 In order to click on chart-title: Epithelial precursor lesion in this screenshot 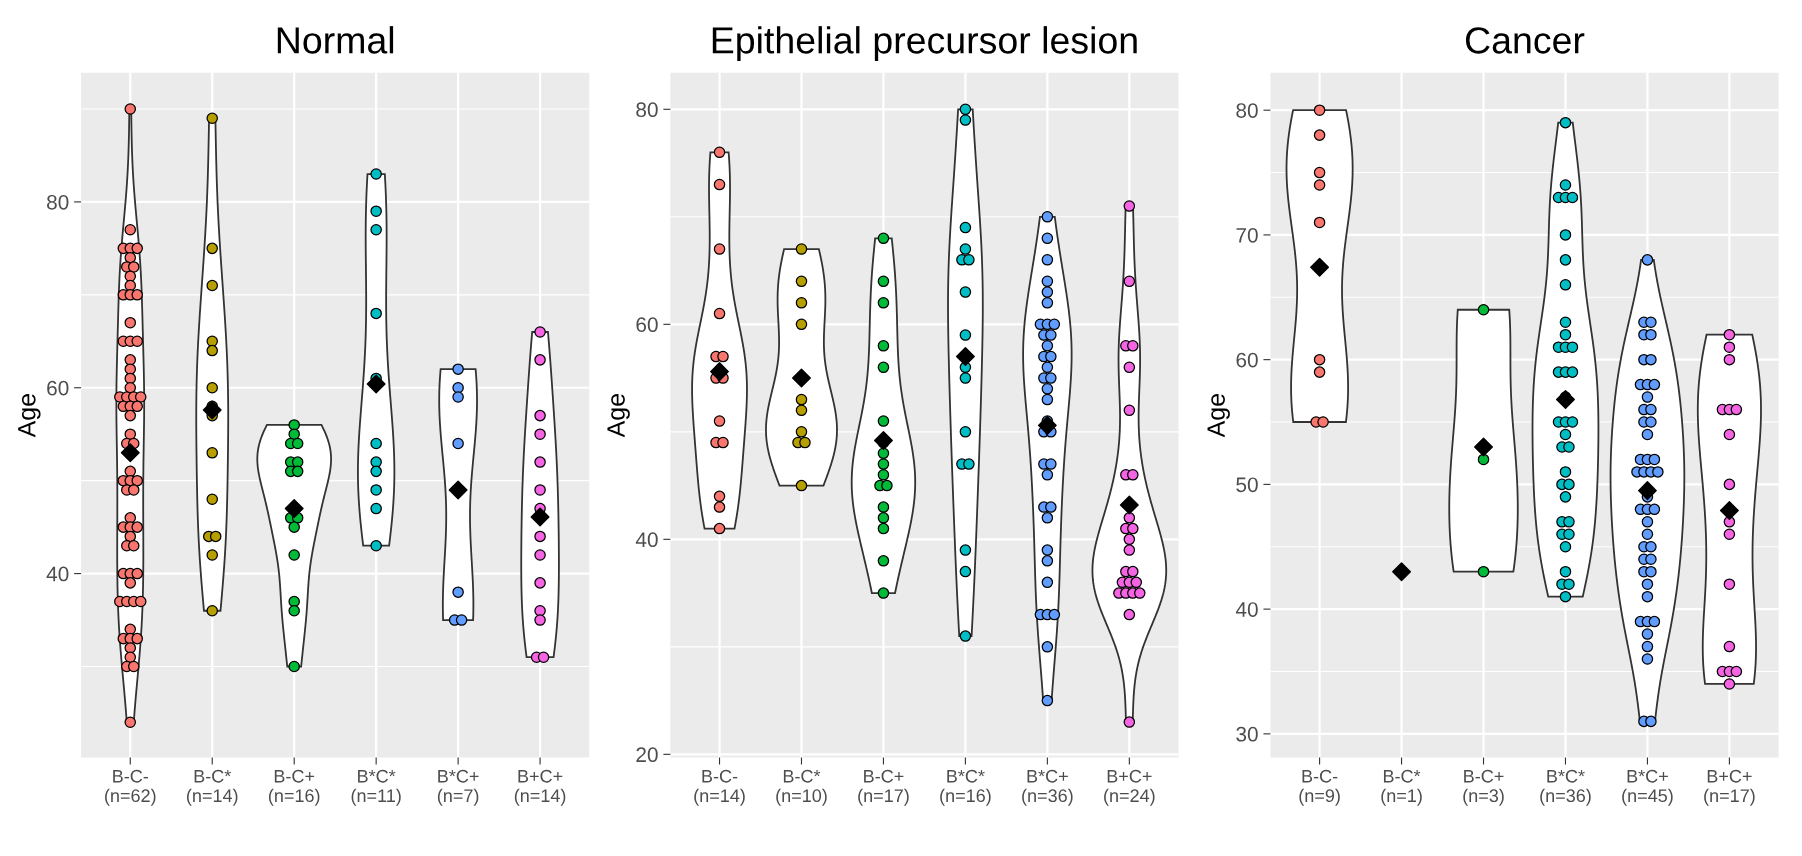, I will do `click(924, 44)`.